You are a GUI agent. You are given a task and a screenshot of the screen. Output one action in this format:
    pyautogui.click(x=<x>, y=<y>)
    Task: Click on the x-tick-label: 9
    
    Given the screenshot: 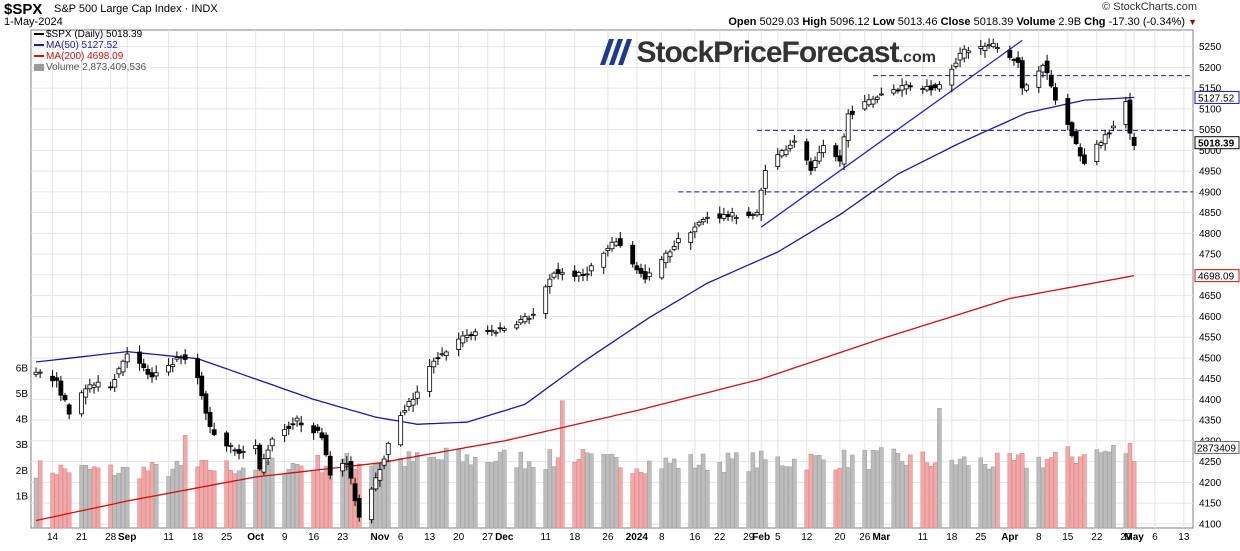 What is the action you would take?
    pyautogui.click(x=285, y=537)
    